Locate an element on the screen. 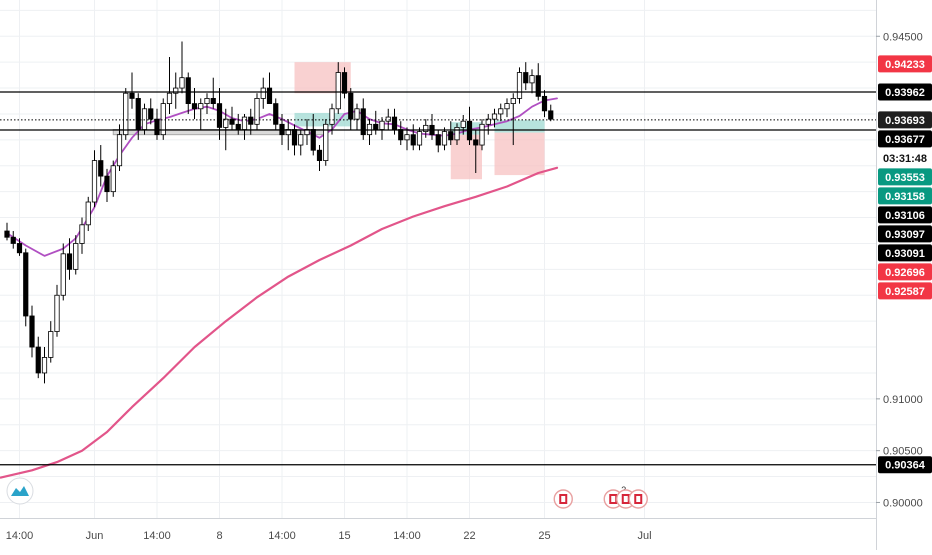 The height and width of the screenshot is (555, 932). price-tag: 0.94233 is located at coordinates (905, 64).